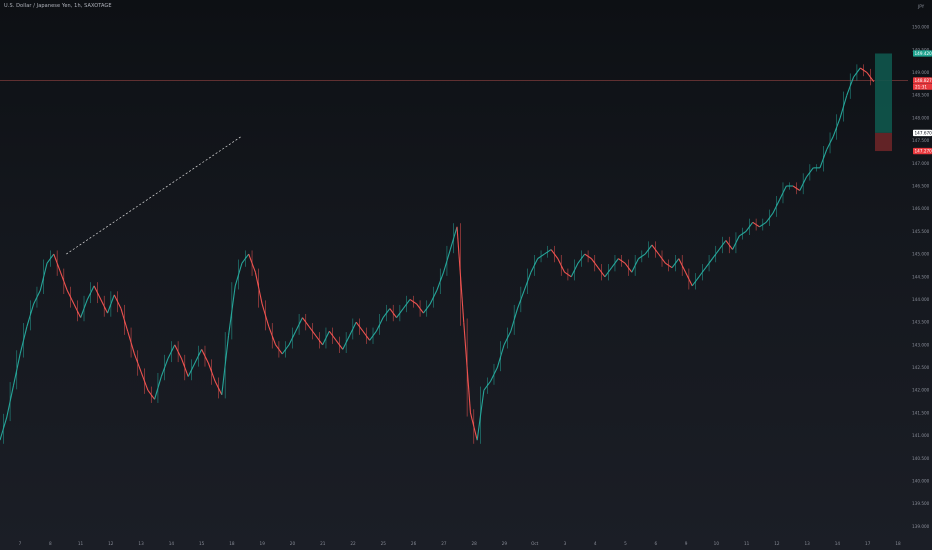 The height and width of the screenshot is (550, 932). I want to click on y-tick-label: 141.000, so click(921, 435).